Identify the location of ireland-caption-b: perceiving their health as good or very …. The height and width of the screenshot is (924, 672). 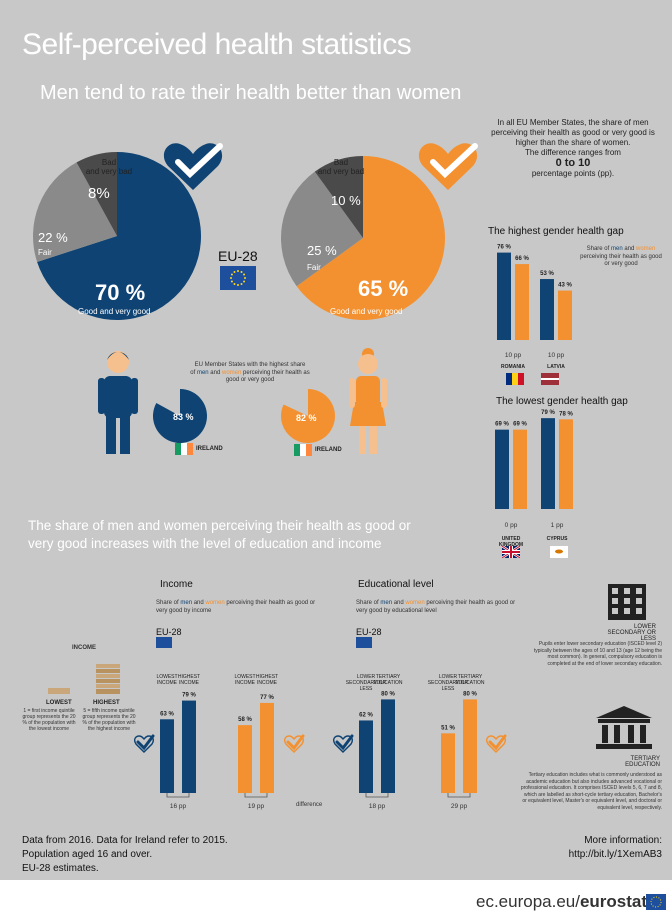
(267, 376).